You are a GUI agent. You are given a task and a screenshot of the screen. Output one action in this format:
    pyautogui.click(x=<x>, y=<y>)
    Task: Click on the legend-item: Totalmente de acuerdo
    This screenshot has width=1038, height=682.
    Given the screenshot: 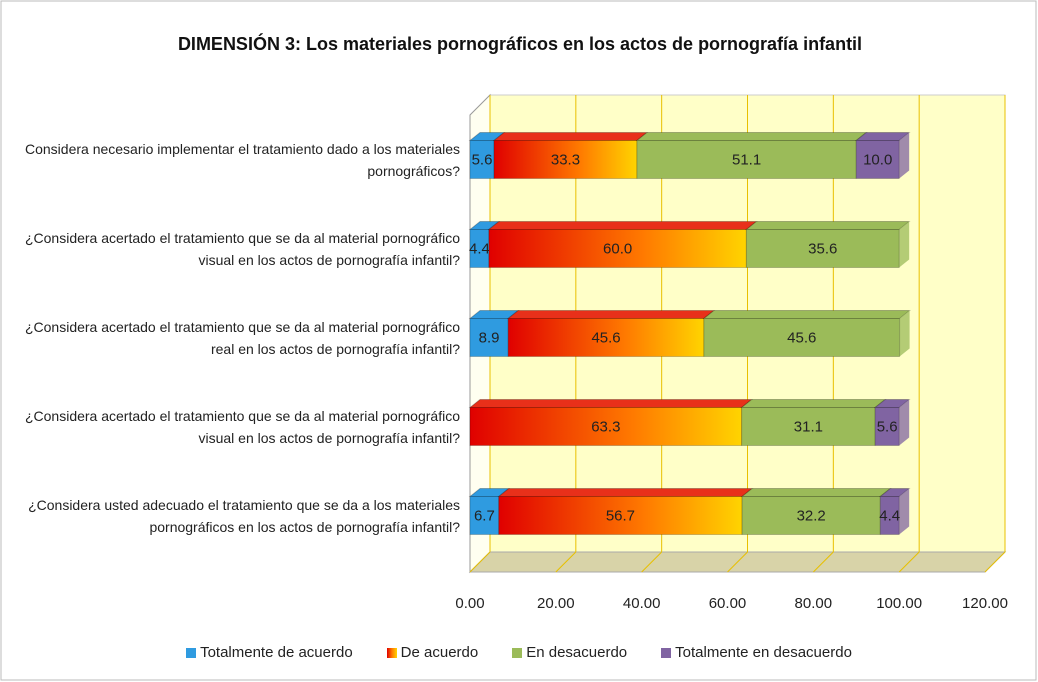 What is the action you would take?
    pyautogui.click(x=269, y=652)
    